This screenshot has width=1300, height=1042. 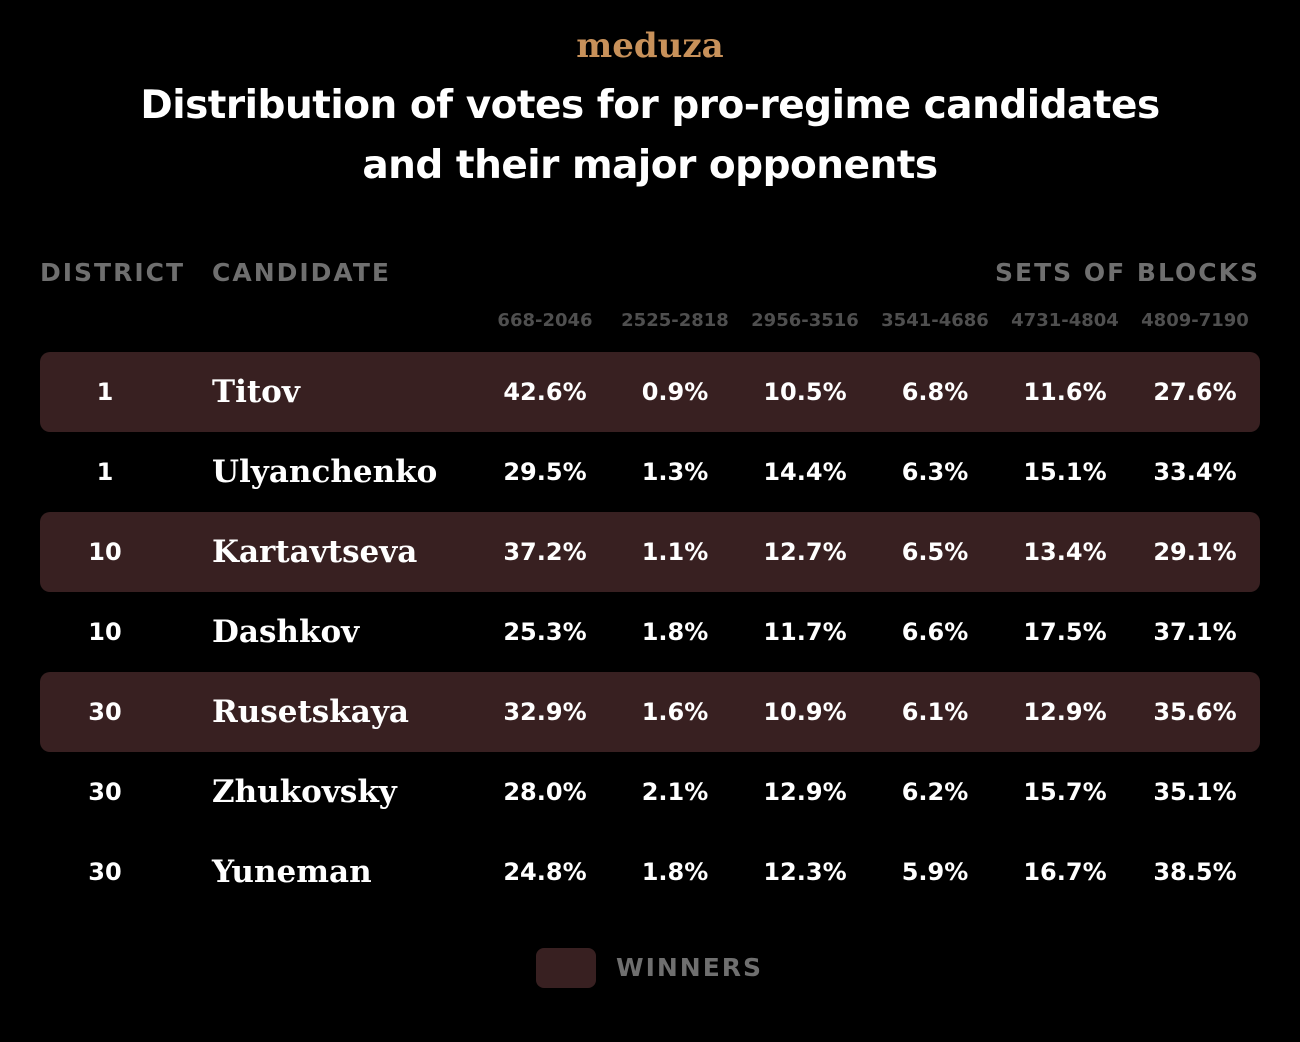 I want to click on block-set-header-4: 3541-4686, so click(x=935, y=320).